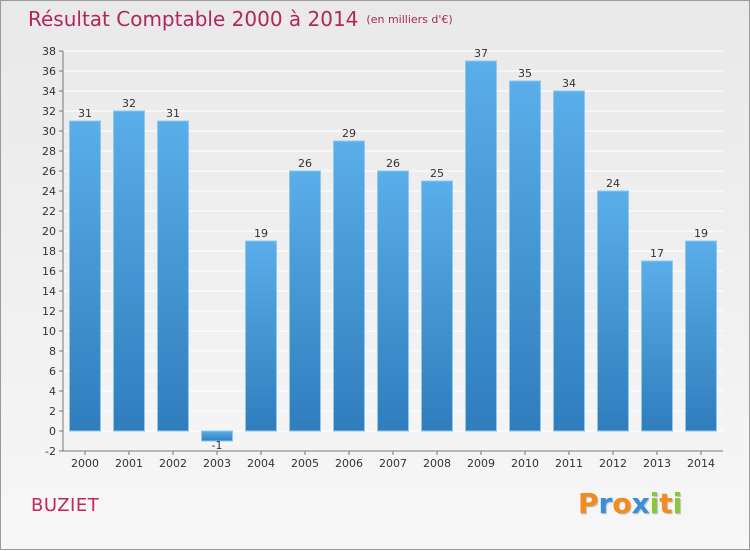  I want to click on proxiti-logo: Proxiti, so click(630, 503).